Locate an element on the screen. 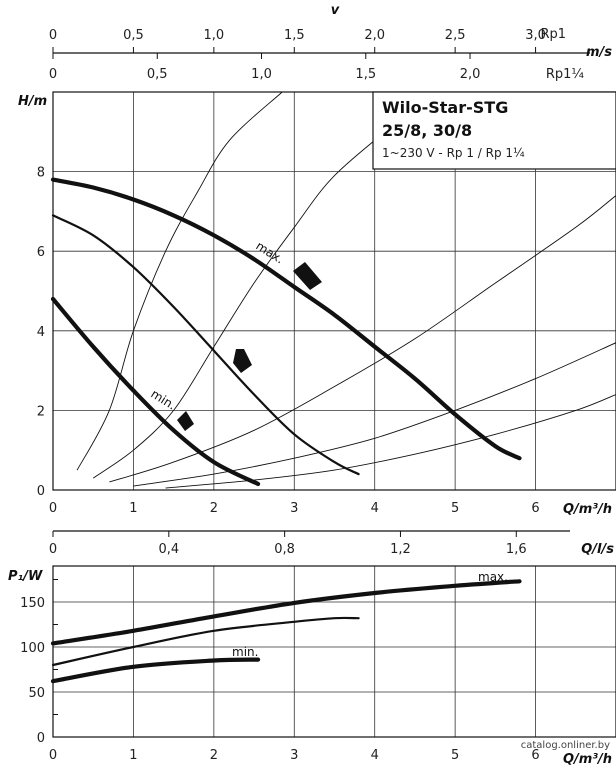 This screenshot has width=616, height=768. head-x-tick-label: 5 is located at coordinates (455, 508).